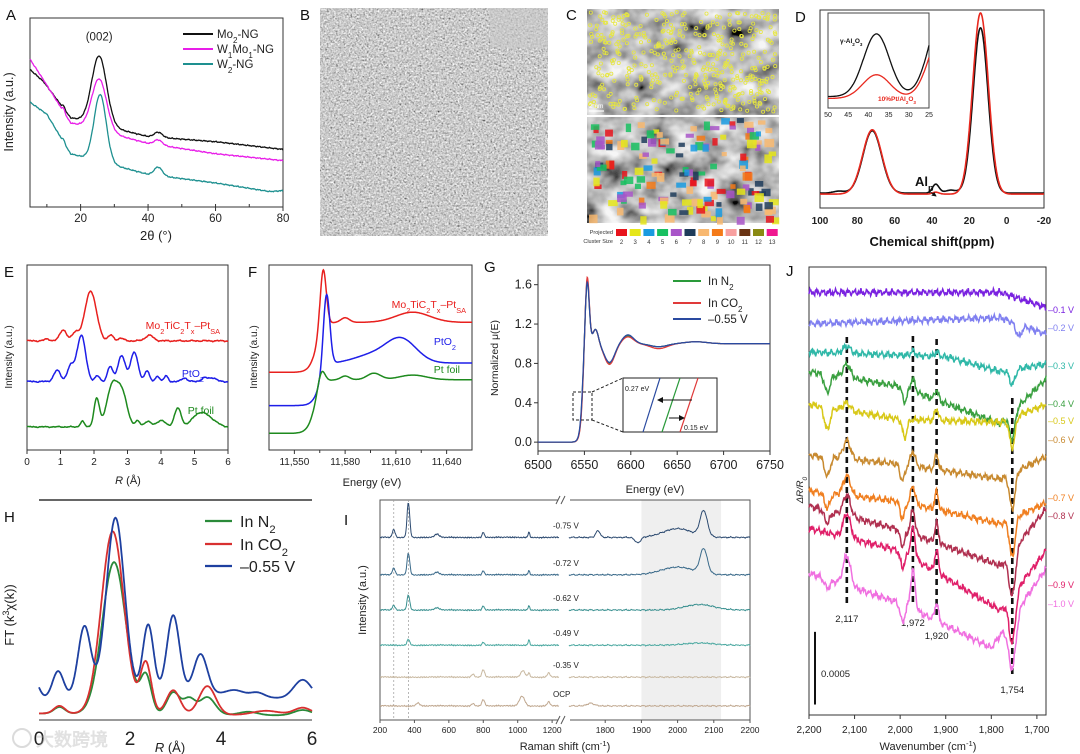 Image resolution: width=1080 pixels, height=754 pixels. I want to click on panel-g-y-label: Normalized μ(E), so click(495, 358).